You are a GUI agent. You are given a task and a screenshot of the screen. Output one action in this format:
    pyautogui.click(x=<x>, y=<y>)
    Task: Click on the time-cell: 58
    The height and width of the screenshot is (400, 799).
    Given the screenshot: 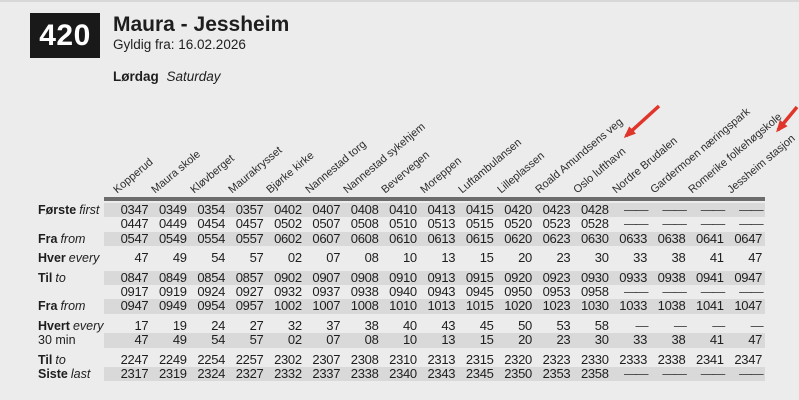 What is the action you would take?
    pyautogui.click(x=601, y=325)
    